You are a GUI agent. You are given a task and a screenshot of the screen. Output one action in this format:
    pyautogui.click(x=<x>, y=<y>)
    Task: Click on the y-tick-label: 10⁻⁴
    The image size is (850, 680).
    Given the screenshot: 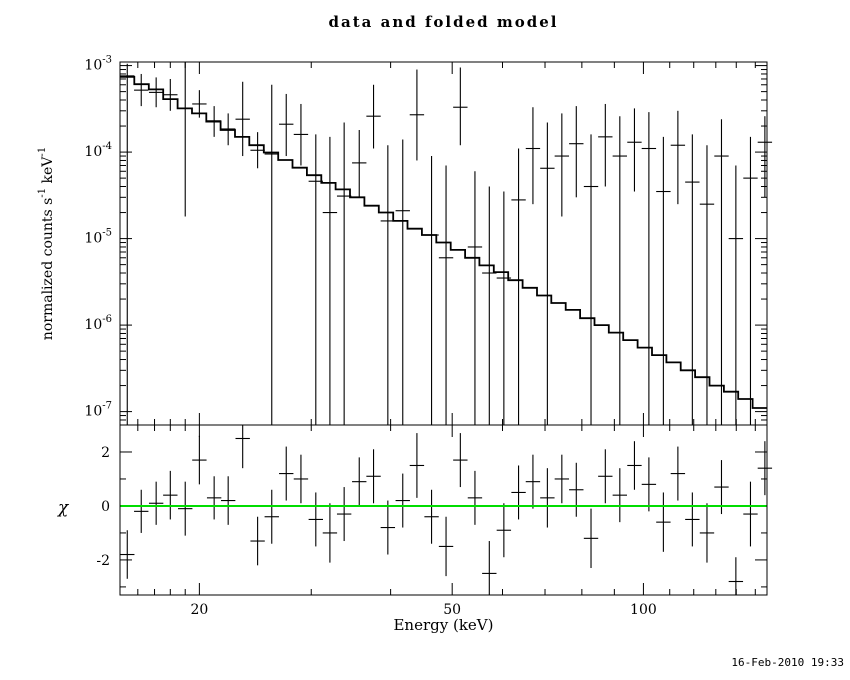 What is the action you would take?
    pyautogui.click(x=98, y=150)
    